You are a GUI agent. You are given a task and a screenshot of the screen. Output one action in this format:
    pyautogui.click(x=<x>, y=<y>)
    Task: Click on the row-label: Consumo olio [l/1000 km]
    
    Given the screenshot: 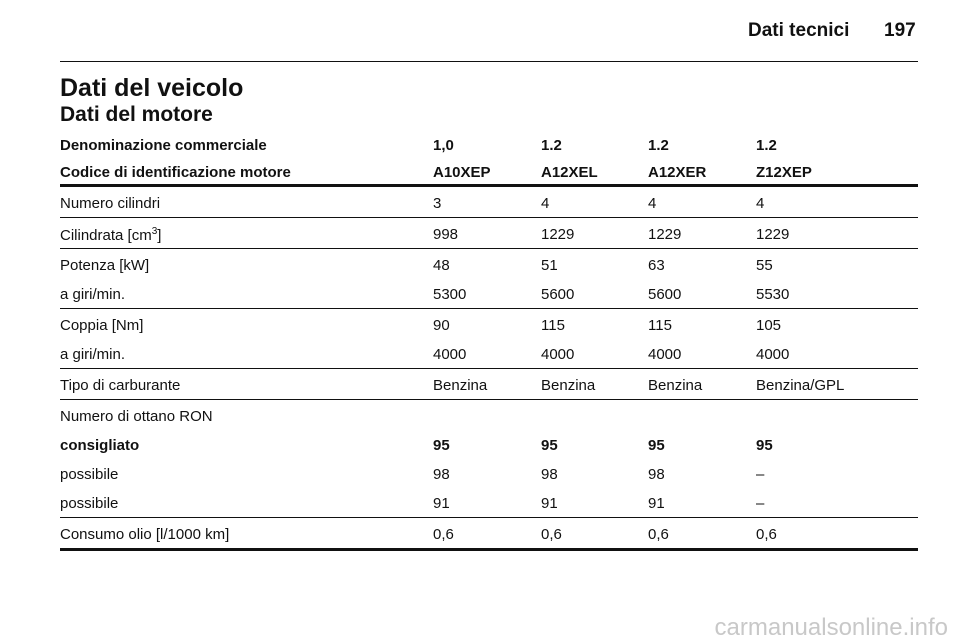 What is the action you would take?
    pyautogui.click(x=145, y=534)
    